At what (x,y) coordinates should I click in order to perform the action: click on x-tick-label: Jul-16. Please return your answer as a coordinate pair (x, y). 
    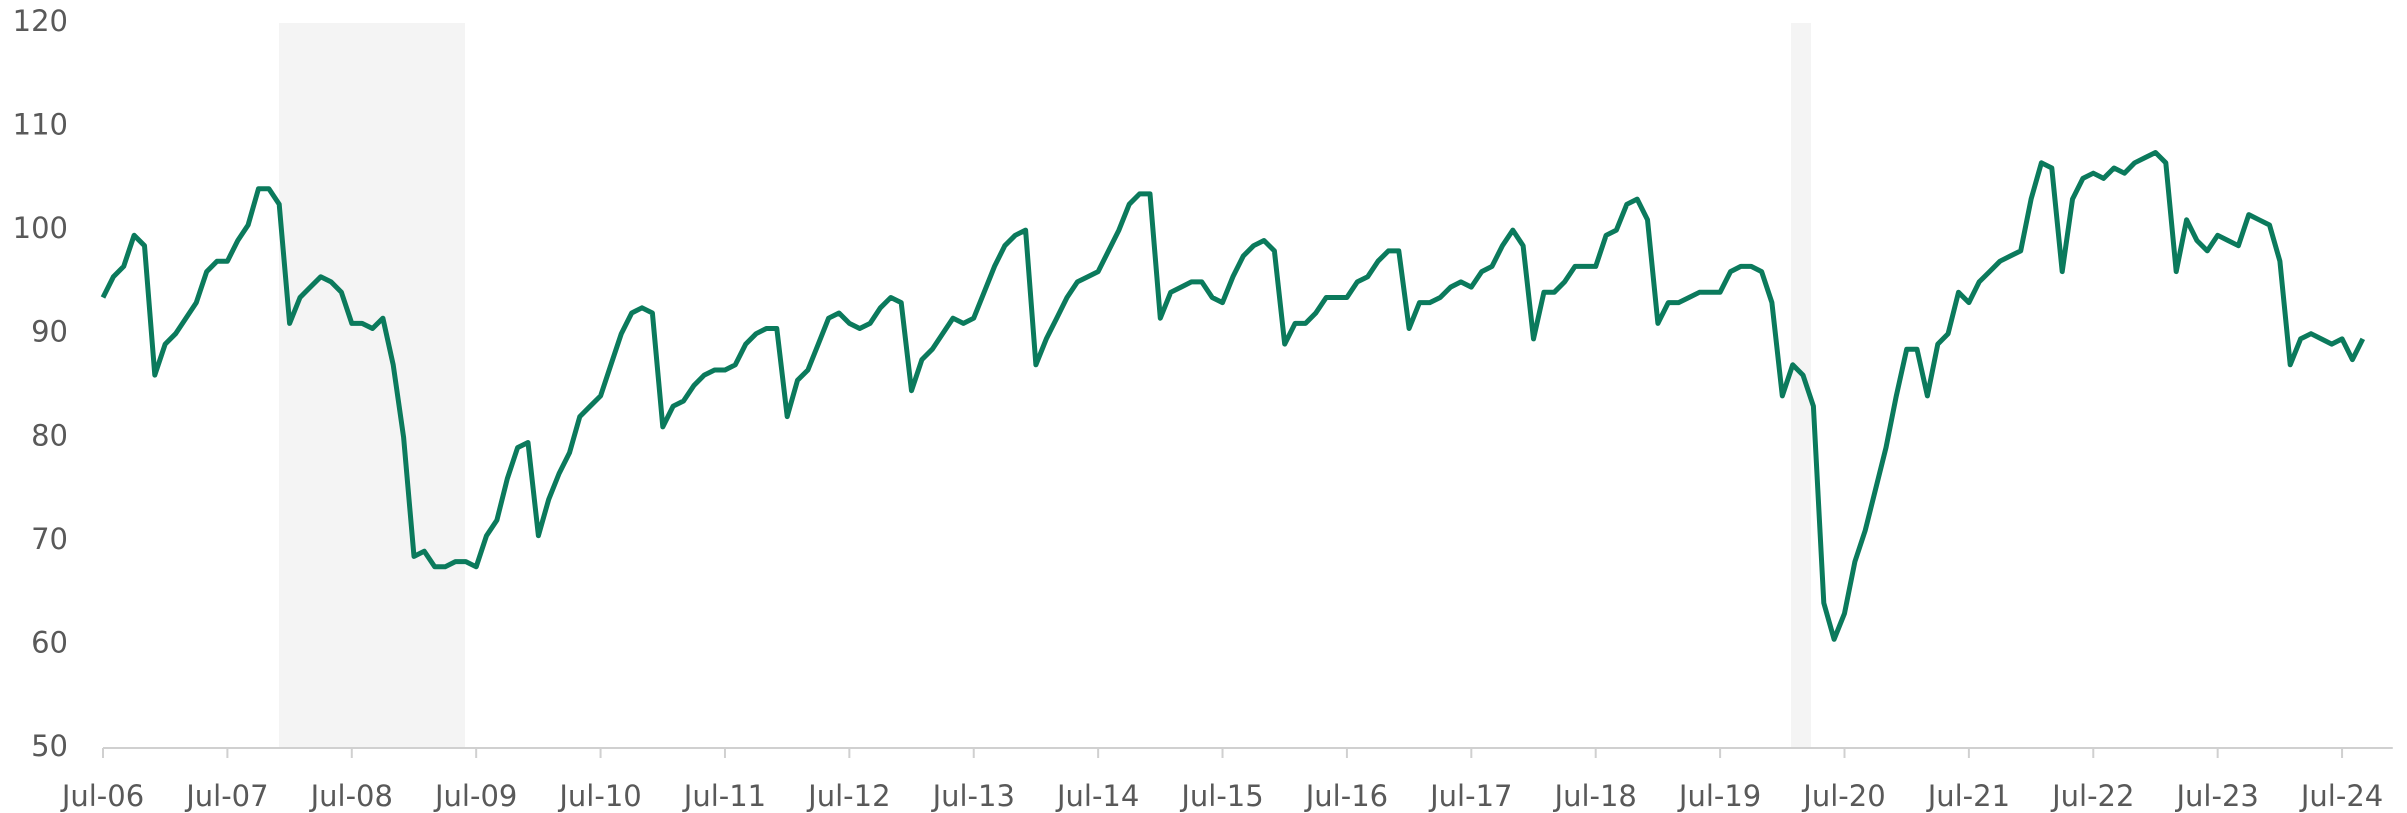
    Looking at the image, I should click on (1346, 796).